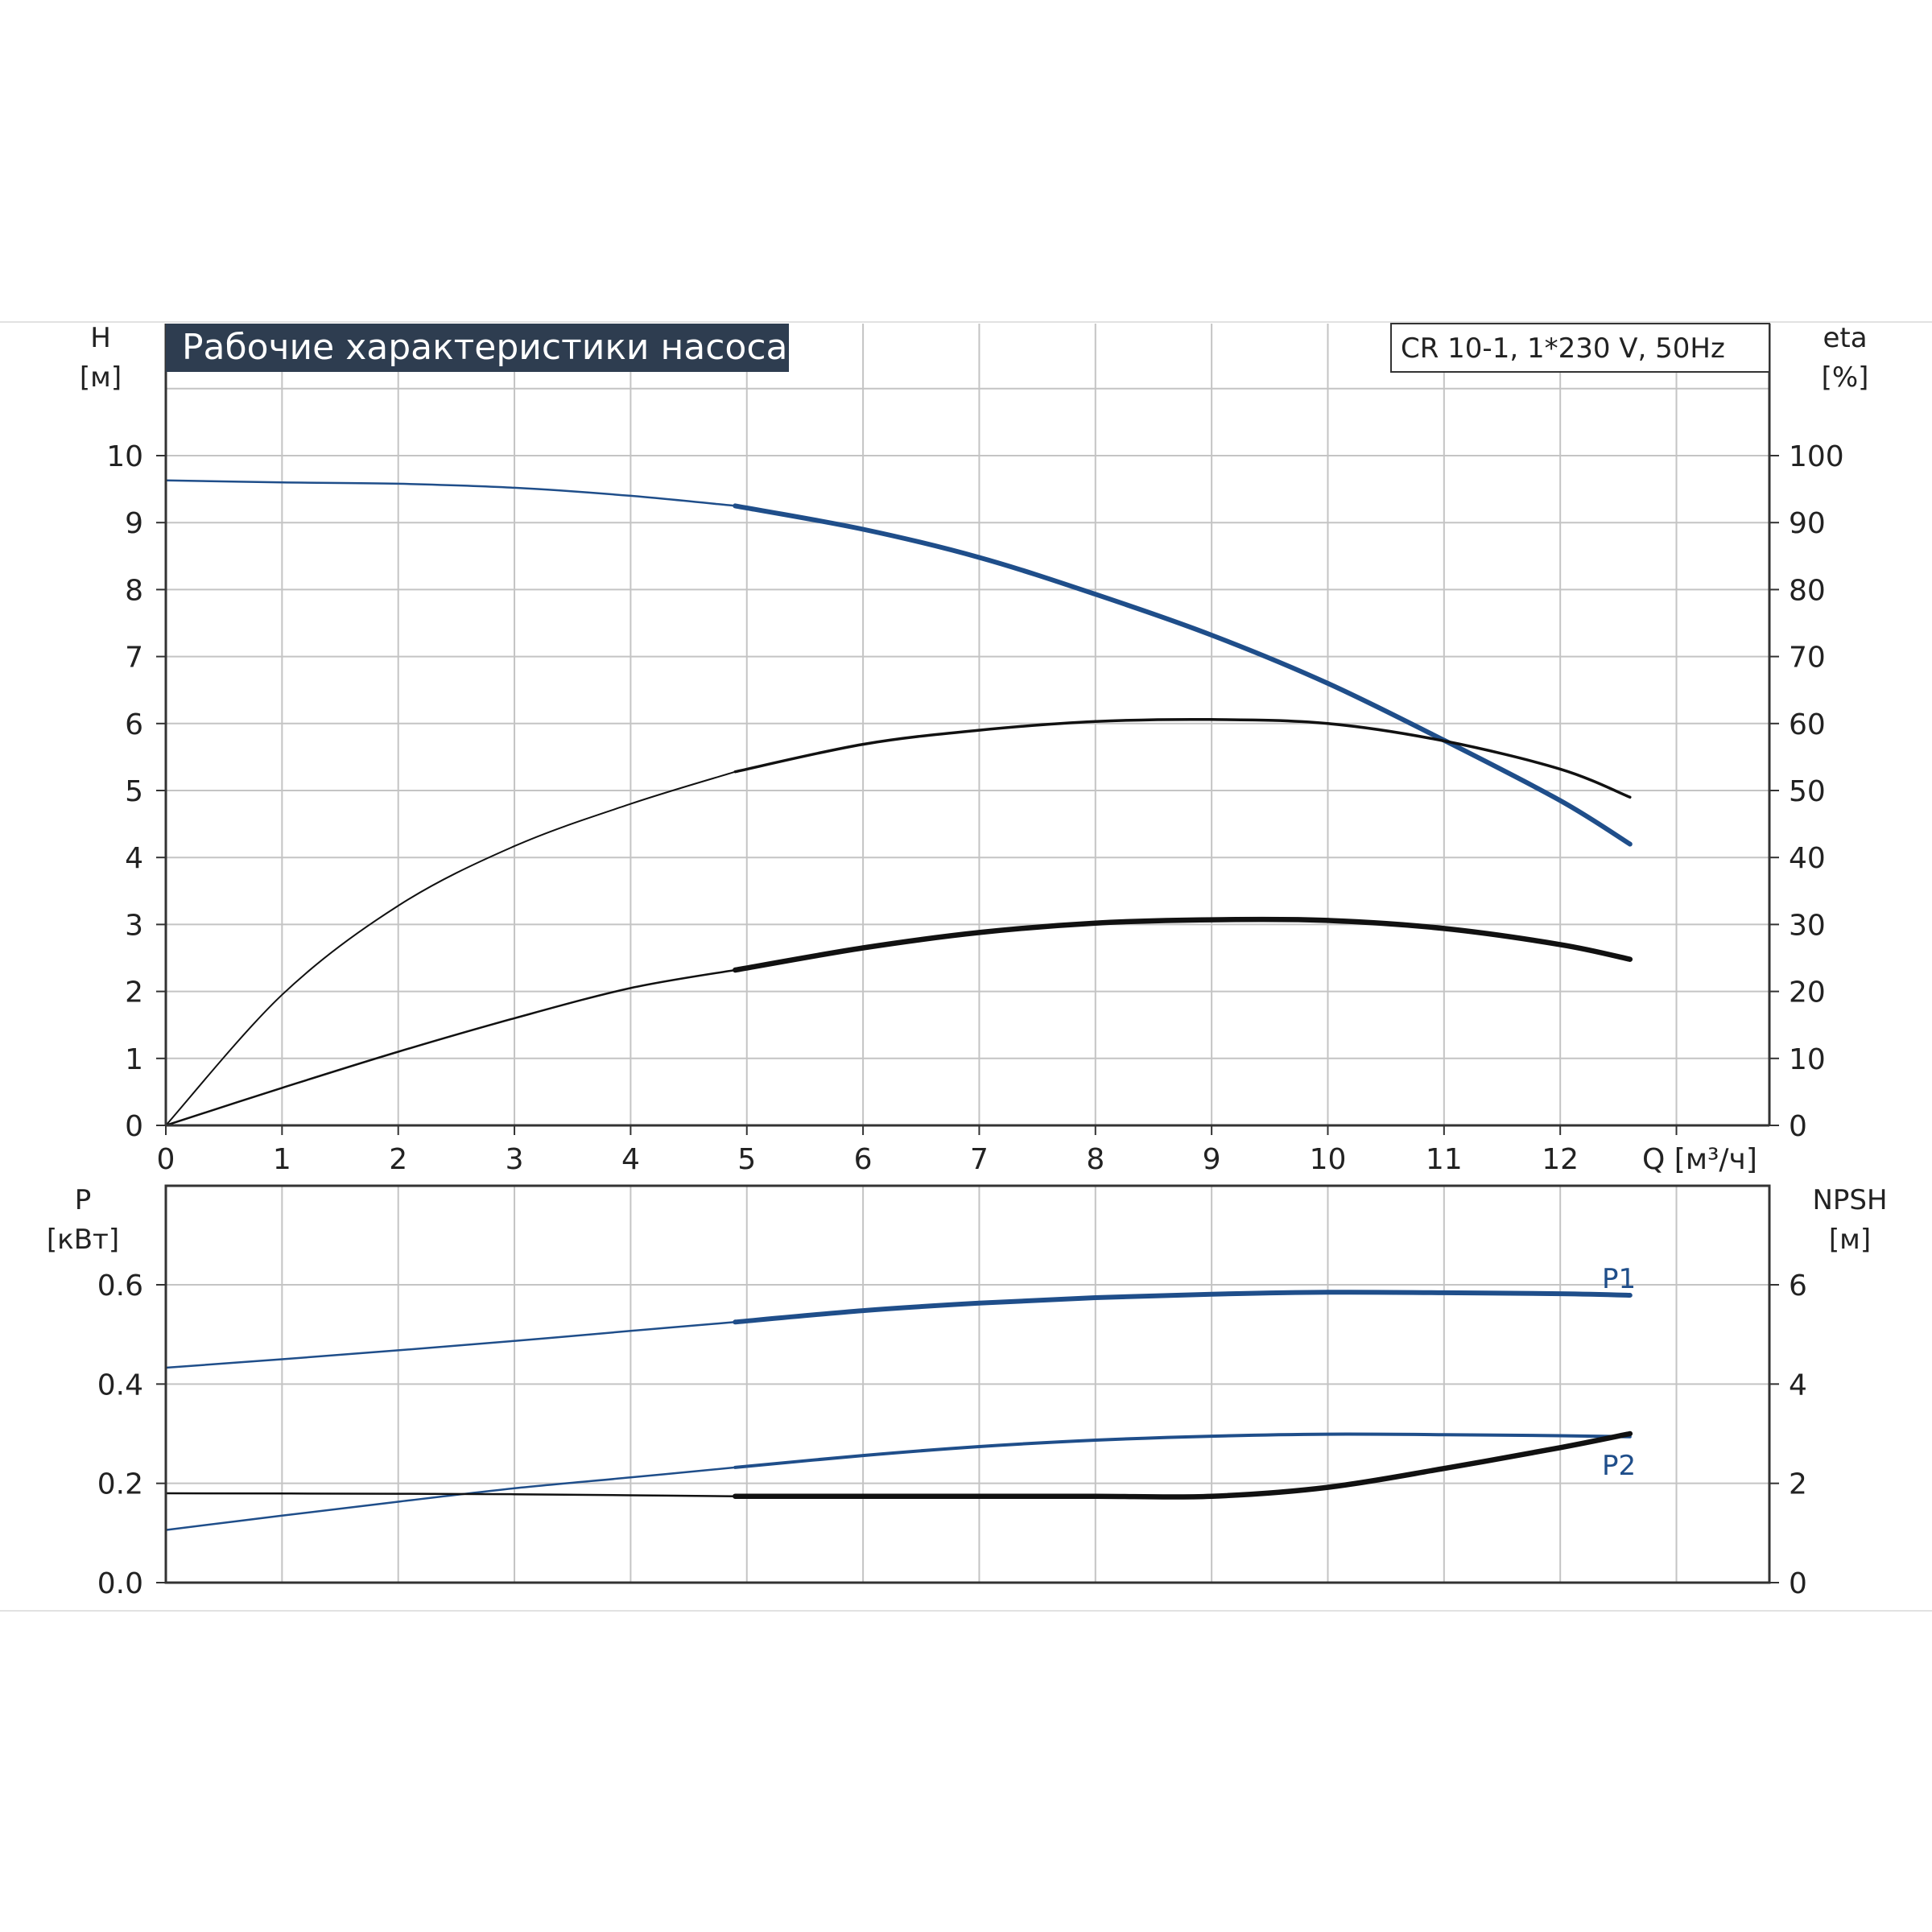 The image size is (1932, 1932). I want to click on head-tick-label: 0, so click(134, 1126).